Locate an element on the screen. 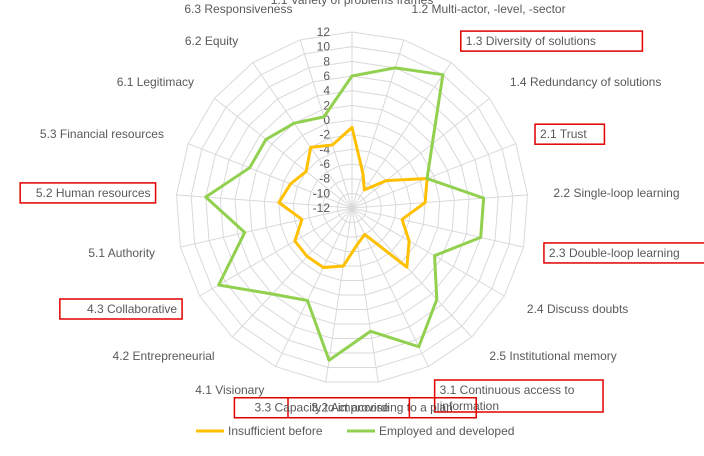  tick-label: 4 is located at coordinates (326, 91).